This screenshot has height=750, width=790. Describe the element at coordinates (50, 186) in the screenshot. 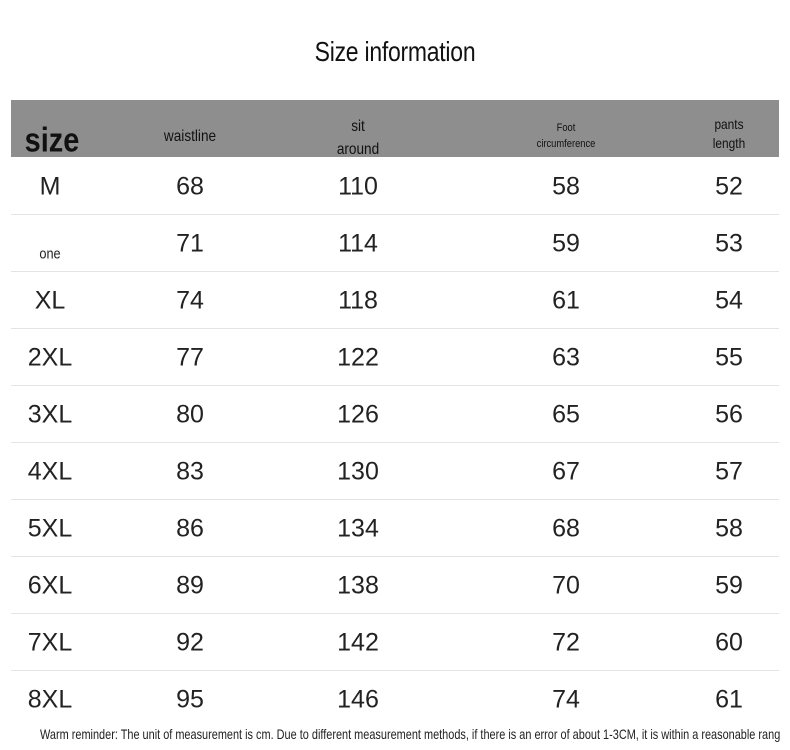

I see `size-cell: M` at that location.